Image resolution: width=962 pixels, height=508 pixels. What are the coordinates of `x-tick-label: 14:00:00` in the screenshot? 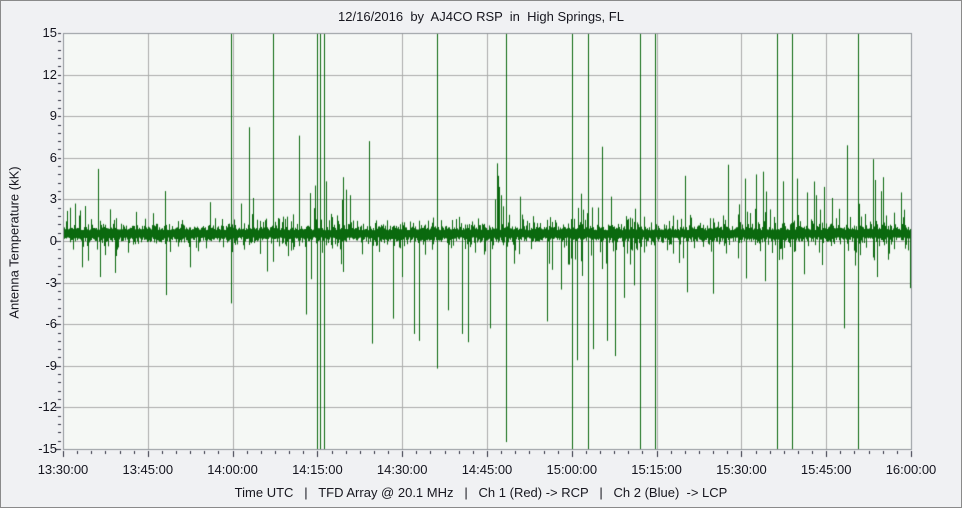 It's located at (232, 469).